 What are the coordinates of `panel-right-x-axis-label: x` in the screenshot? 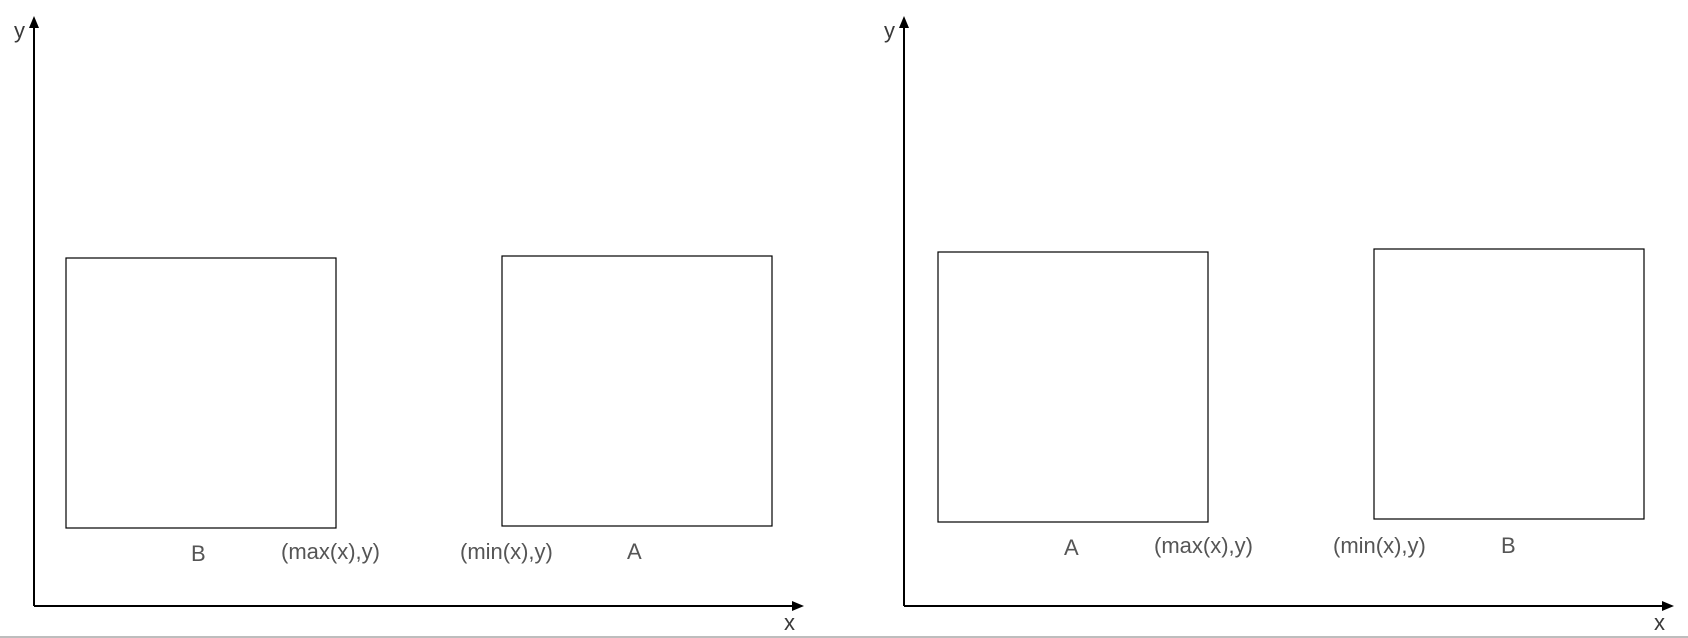 It's located at (1659, 622).